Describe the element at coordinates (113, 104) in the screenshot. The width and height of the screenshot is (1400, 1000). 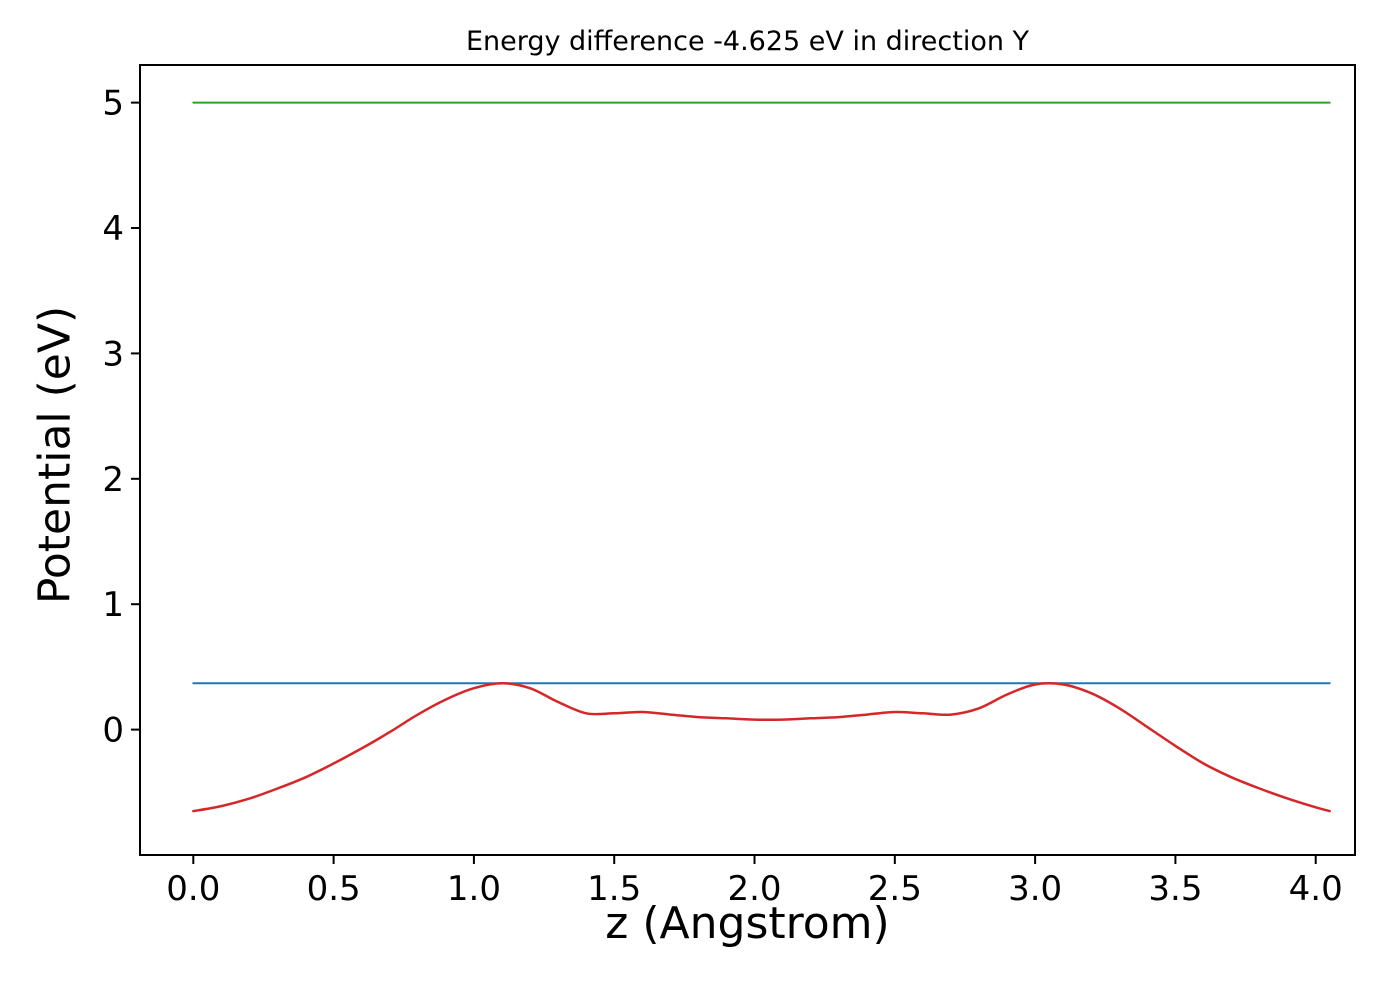
I see `y-tick-label: 5` at that location.